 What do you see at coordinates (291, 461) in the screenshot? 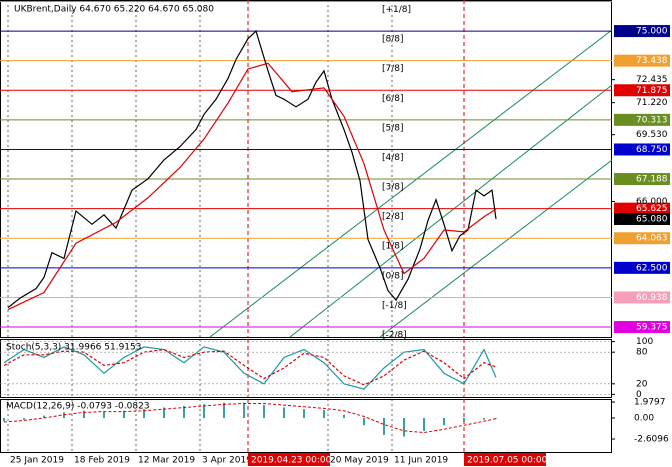
I see `highlighted-date-label: 2019.04.23 00:00` at bounding box center [291, 461].